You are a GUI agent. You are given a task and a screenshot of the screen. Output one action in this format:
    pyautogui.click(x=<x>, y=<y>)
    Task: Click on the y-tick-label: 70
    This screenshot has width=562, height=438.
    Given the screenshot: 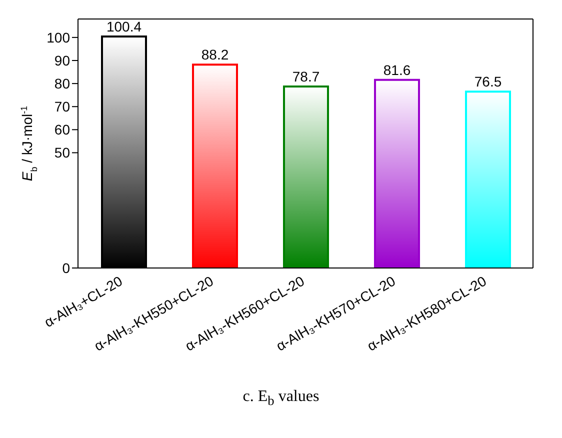 What is the action you would take?
    pyautogui.click(x=62, y=106)
    